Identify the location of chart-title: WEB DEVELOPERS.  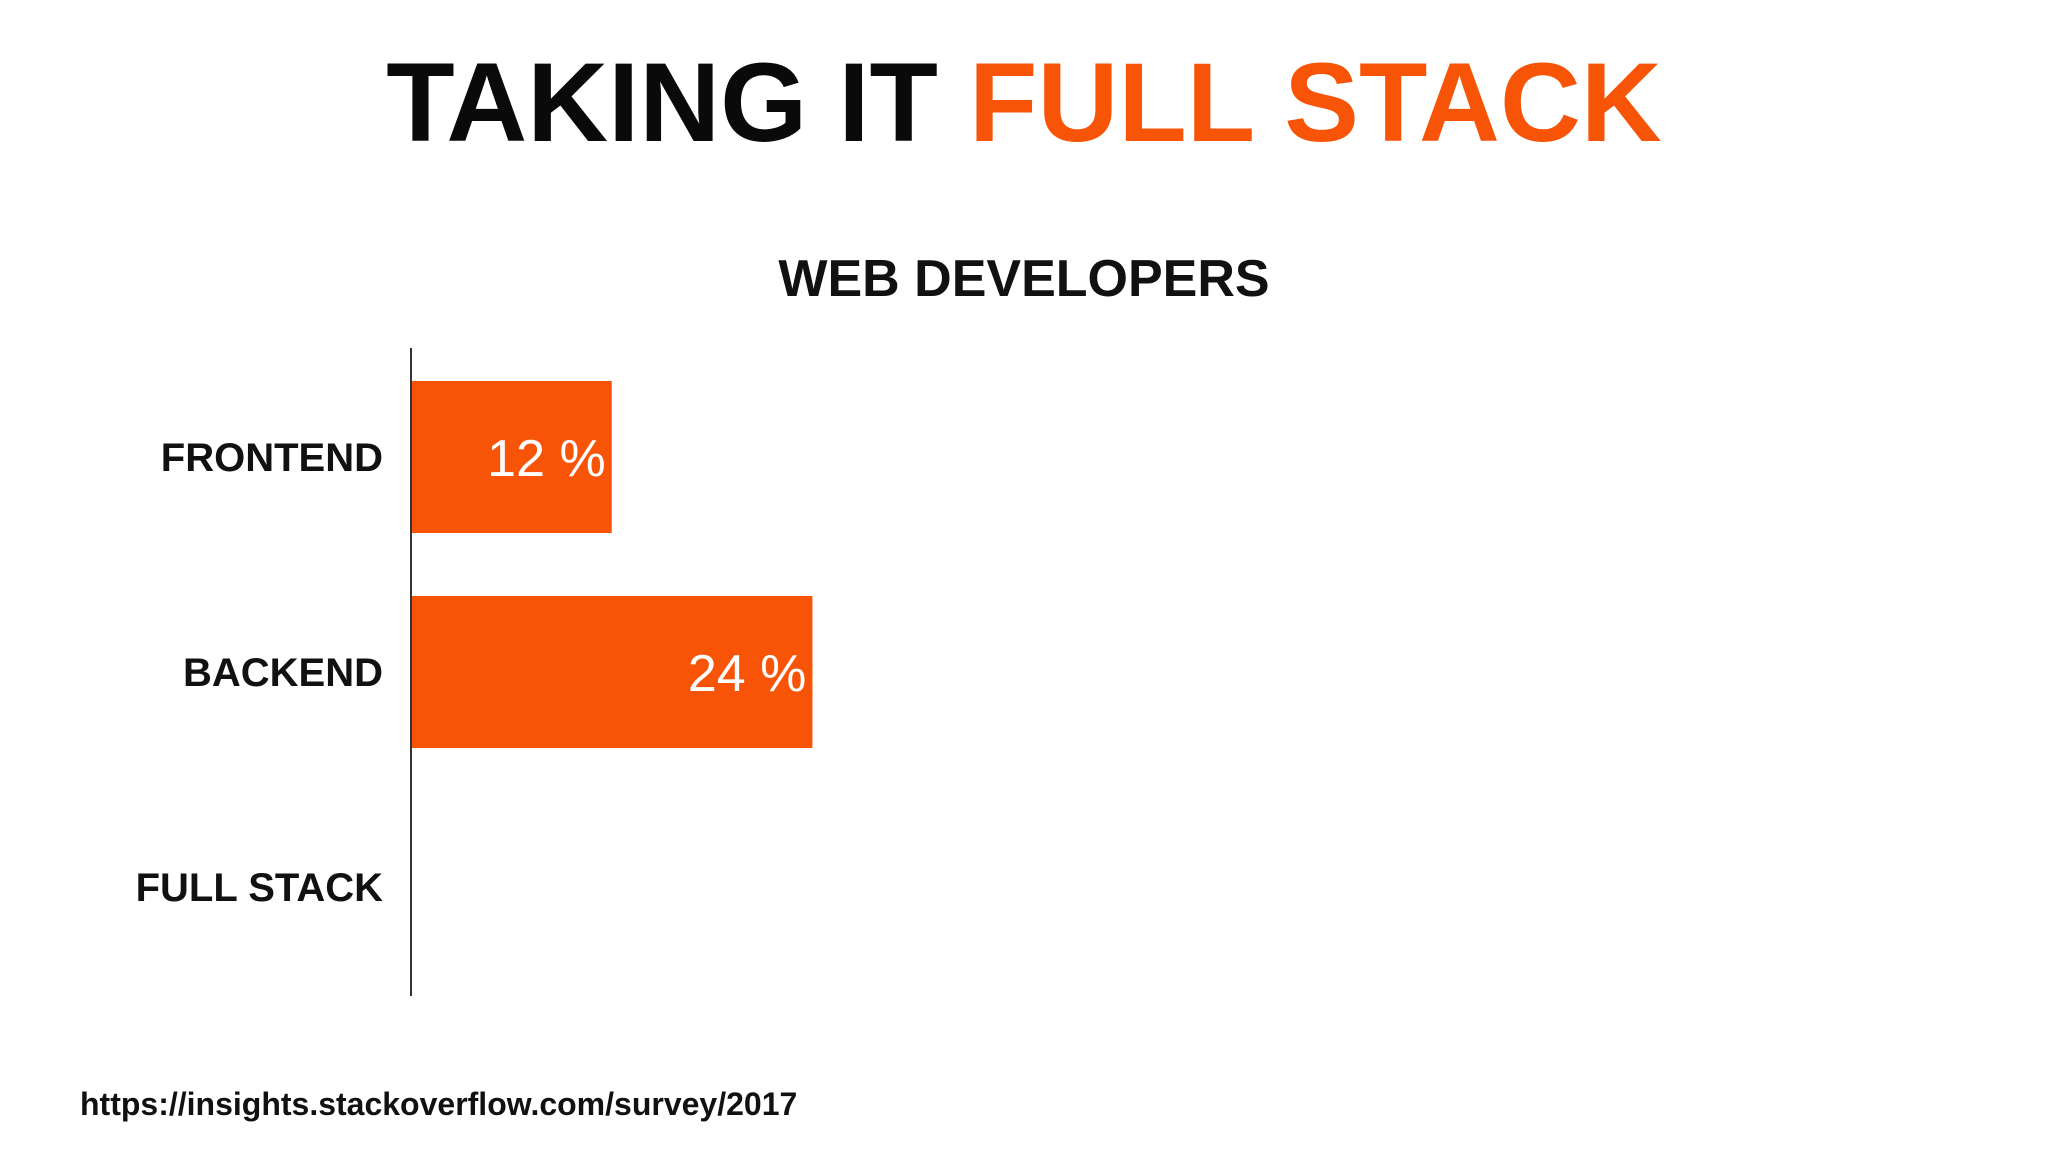
(1023, 279).